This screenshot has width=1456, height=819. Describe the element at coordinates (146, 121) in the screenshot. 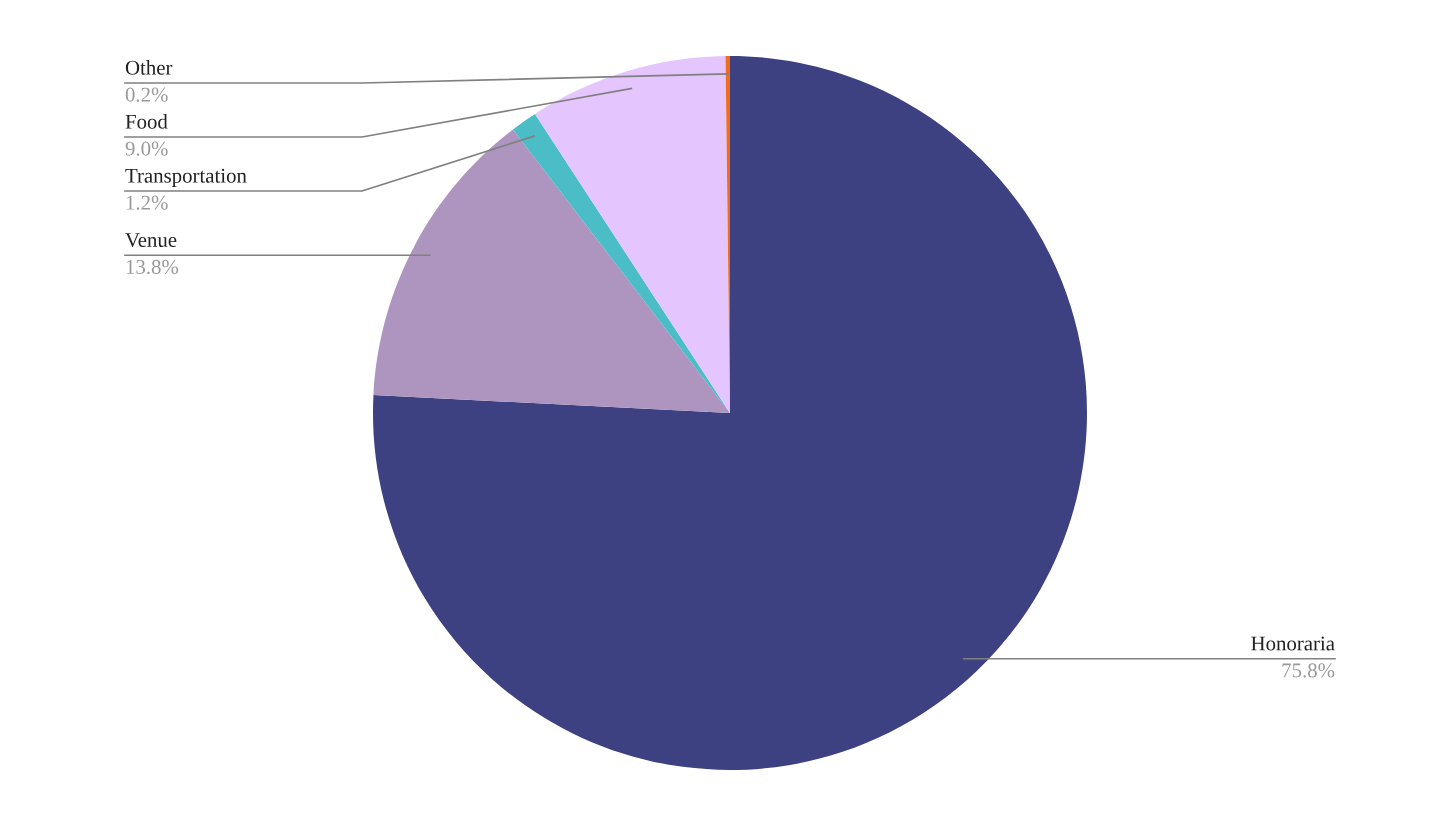

I see `slice-label: Food` at that location.